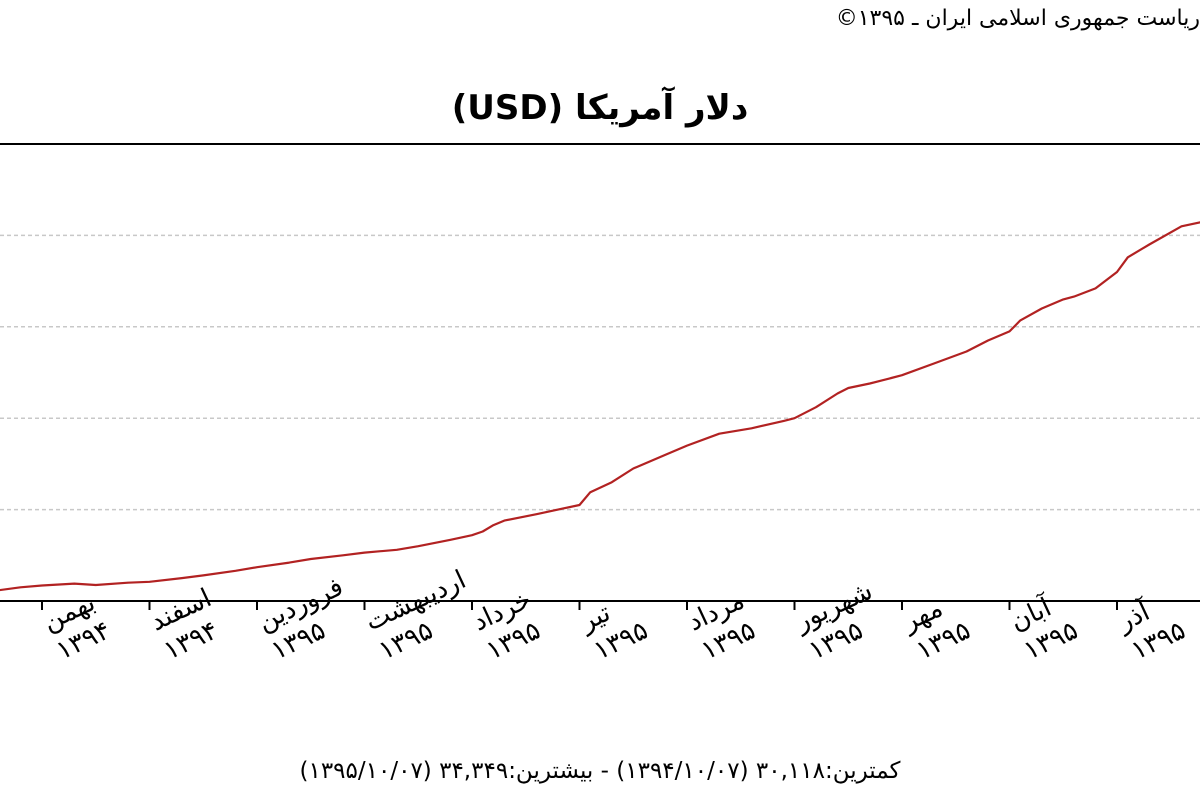 The width and height of the screenshot is (1200, 800). I want to click on x-tick-label: اردیبهشت۱۳۹۵, so click(422, 615).